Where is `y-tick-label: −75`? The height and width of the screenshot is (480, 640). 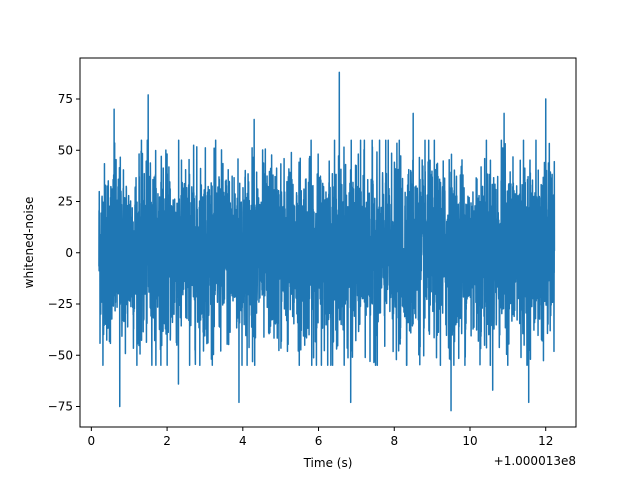
y-tick-label: −75 is located at coordinates (60, 407).